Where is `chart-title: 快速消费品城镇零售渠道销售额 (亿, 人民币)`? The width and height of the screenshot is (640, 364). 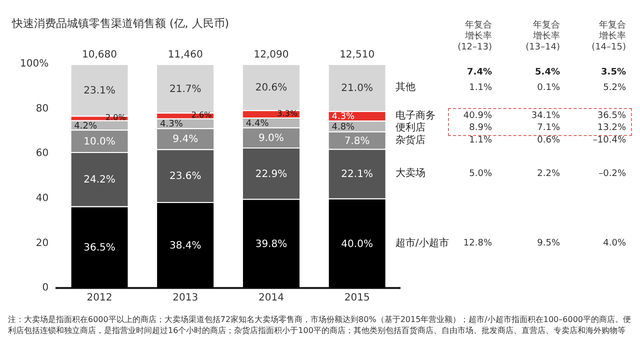
chart-title: 快速消费品城镇零售渠道销售额 (亿, 人民币) is located at coordinates (120, 23).